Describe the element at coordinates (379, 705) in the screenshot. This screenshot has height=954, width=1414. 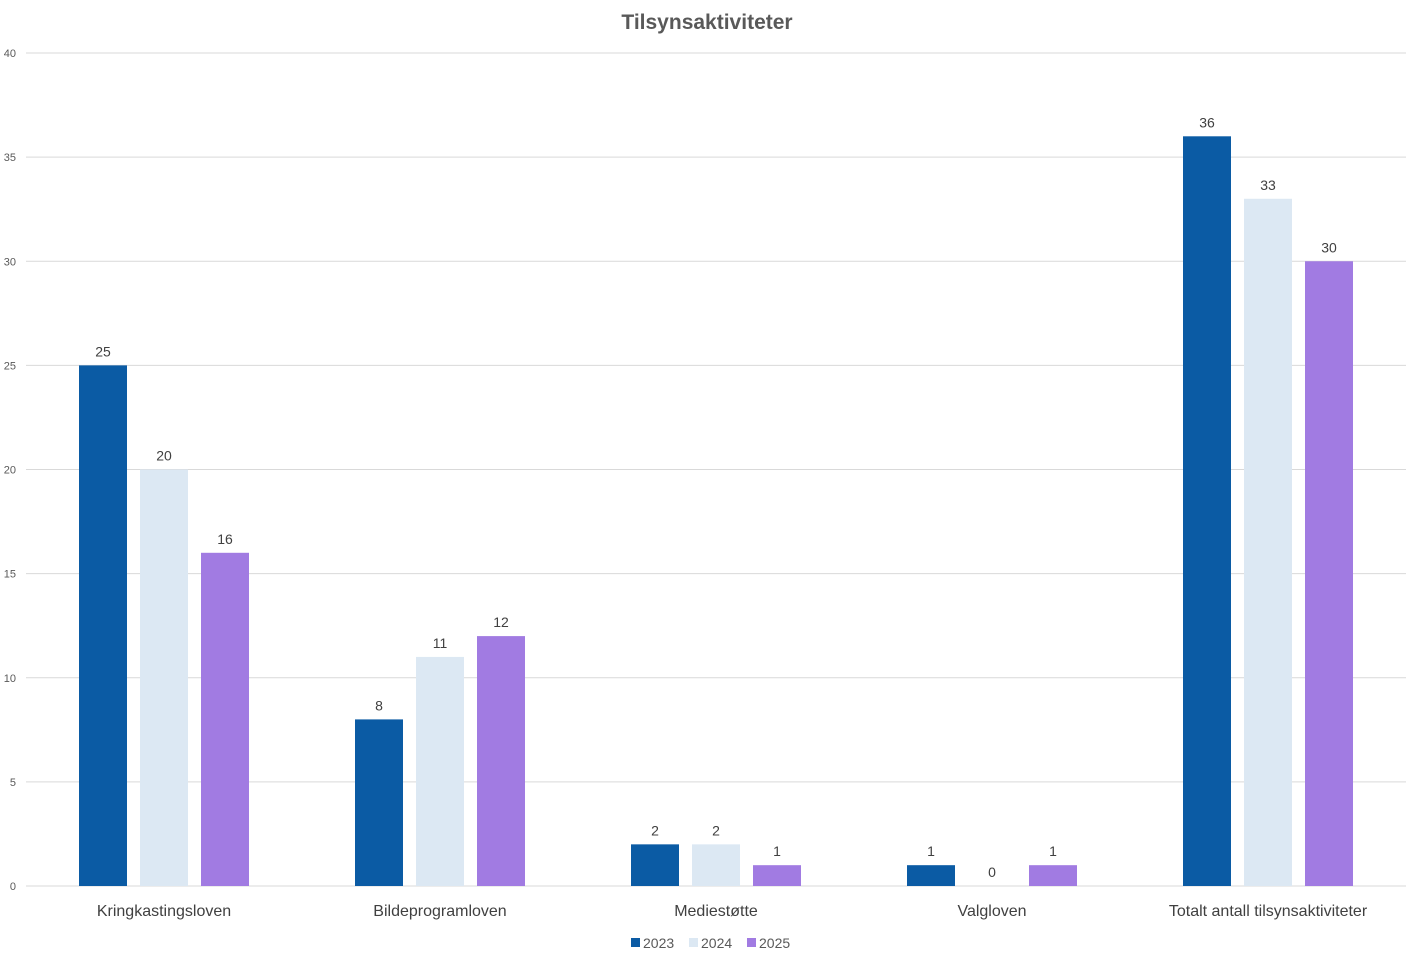
I see `data-label: 8` at that location.